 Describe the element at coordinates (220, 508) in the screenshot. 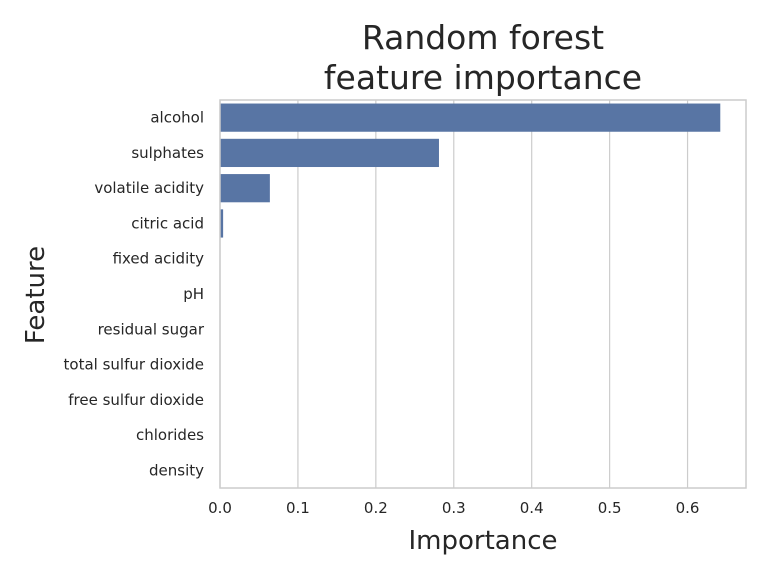

I see `x-tick-label: 0.0` at that location.